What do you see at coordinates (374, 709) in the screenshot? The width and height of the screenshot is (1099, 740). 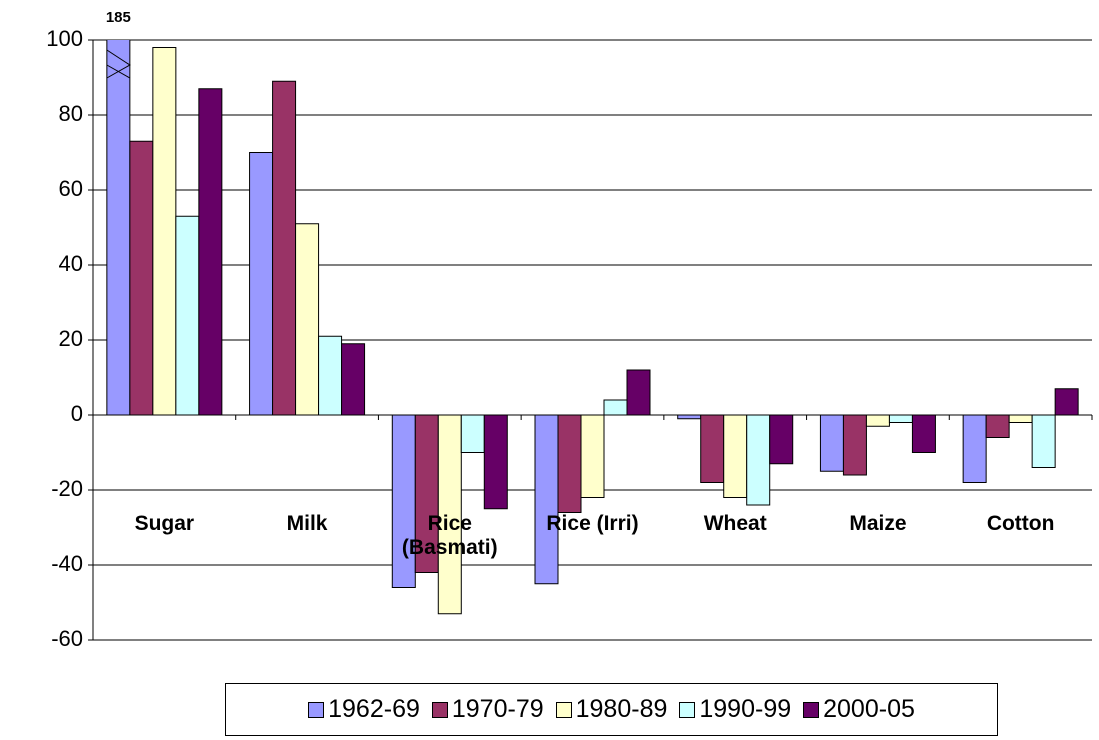 I see `legend-label: 1962-69` at bounding box center [374, 709].